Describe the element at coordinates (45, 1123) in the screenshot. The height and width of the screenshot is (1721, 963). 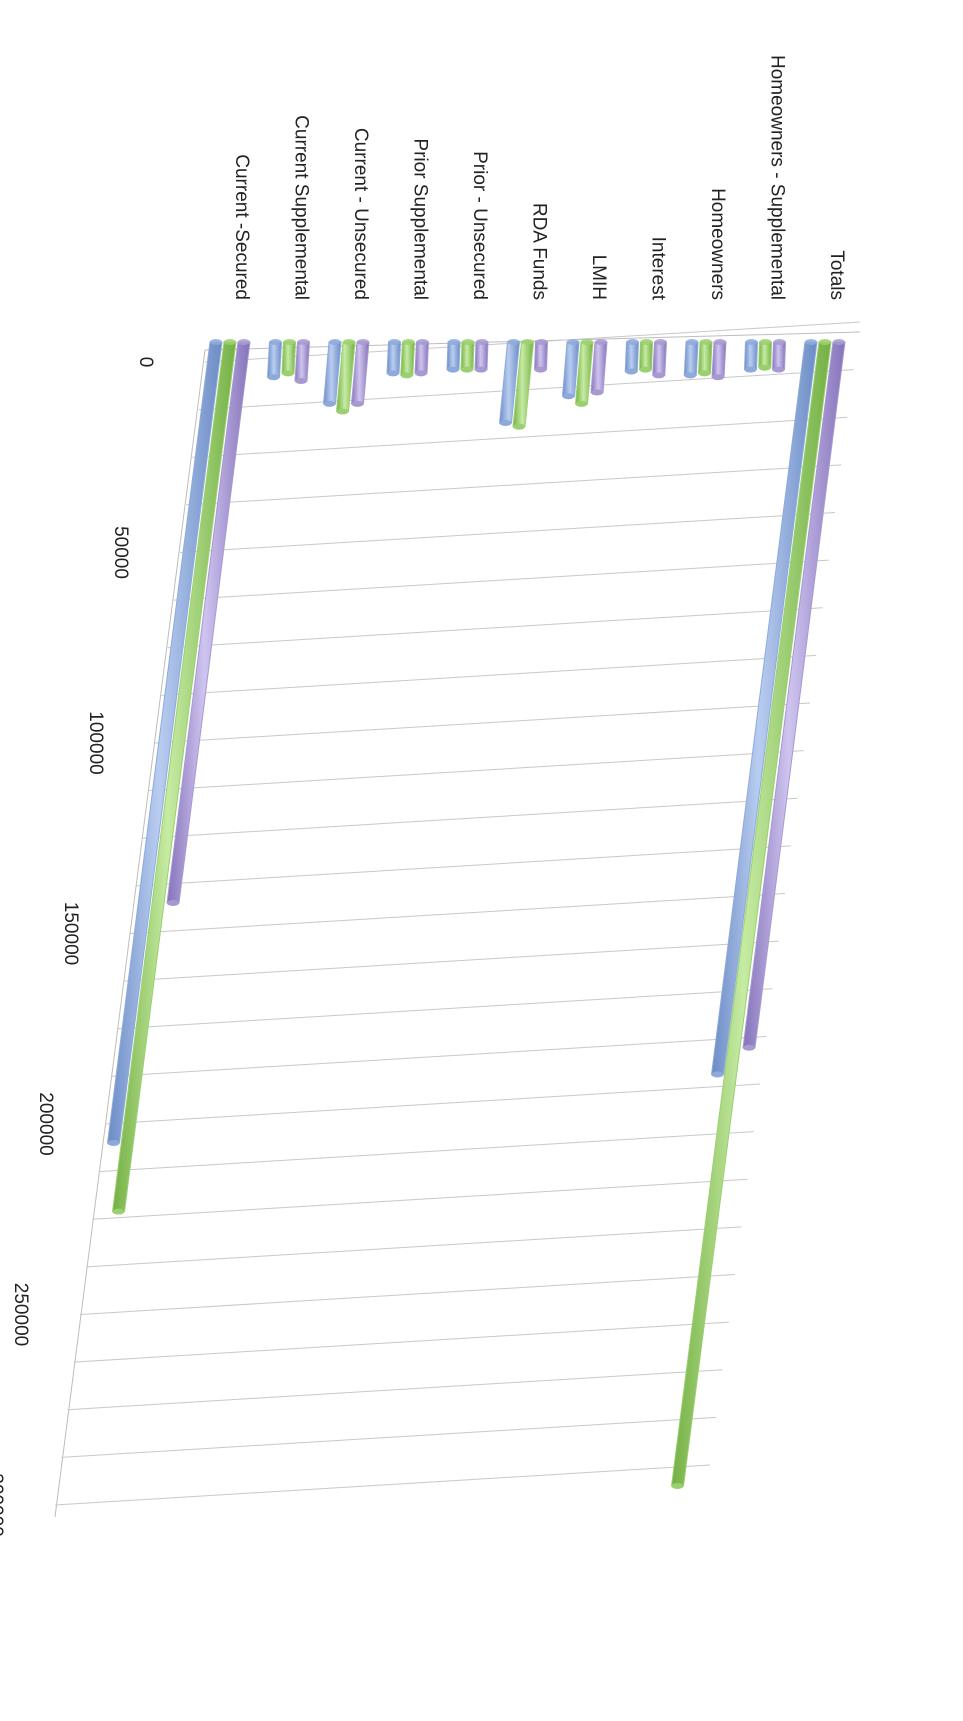
I see `tick-label: 200000` at that location.